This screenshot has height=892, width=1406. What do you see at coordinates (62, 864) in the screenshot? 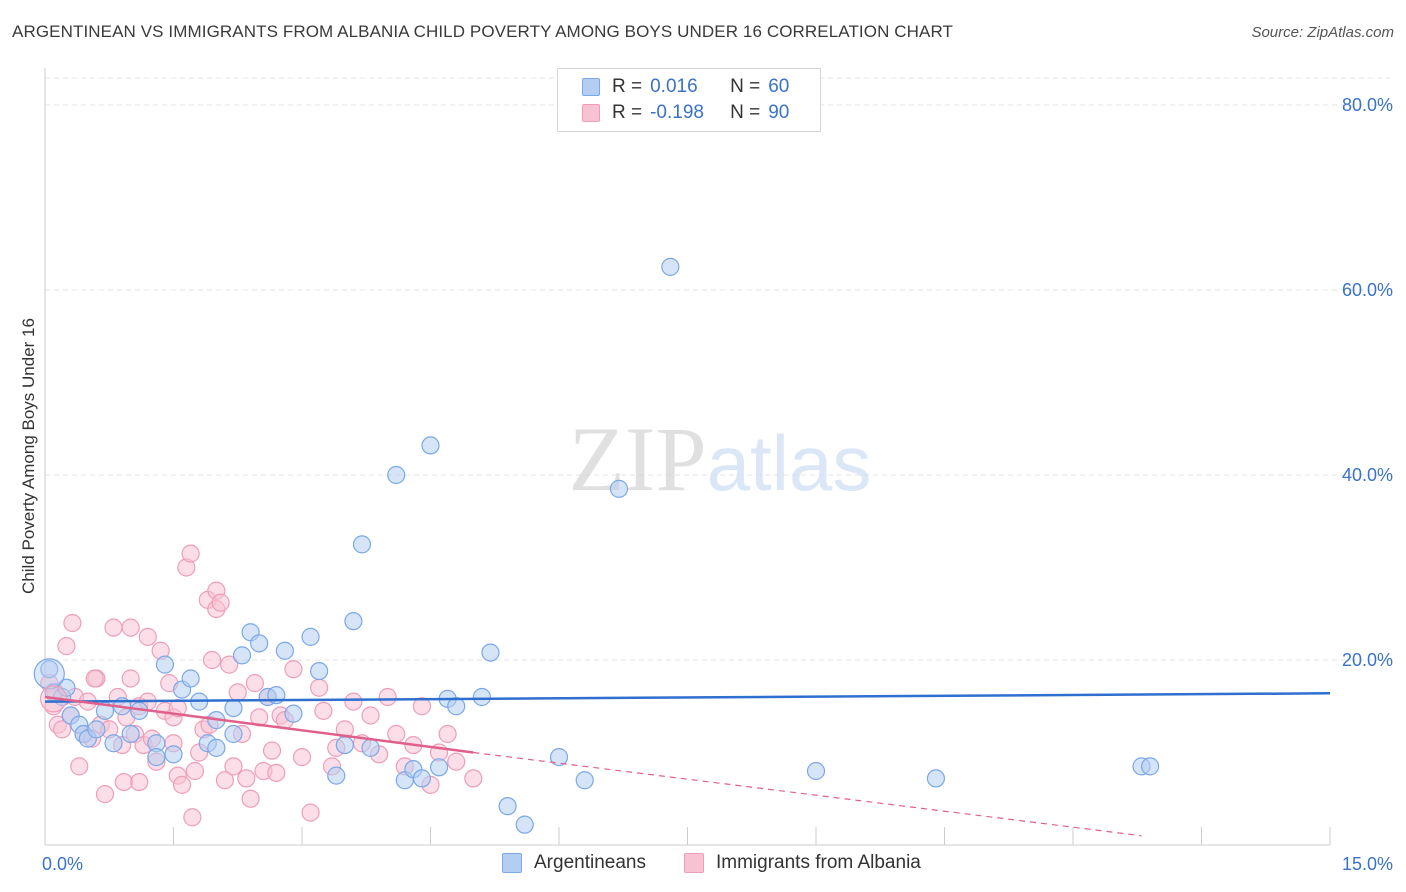
I see `x-tick-label-0: 0.0%` at bounding box center [62, 864].